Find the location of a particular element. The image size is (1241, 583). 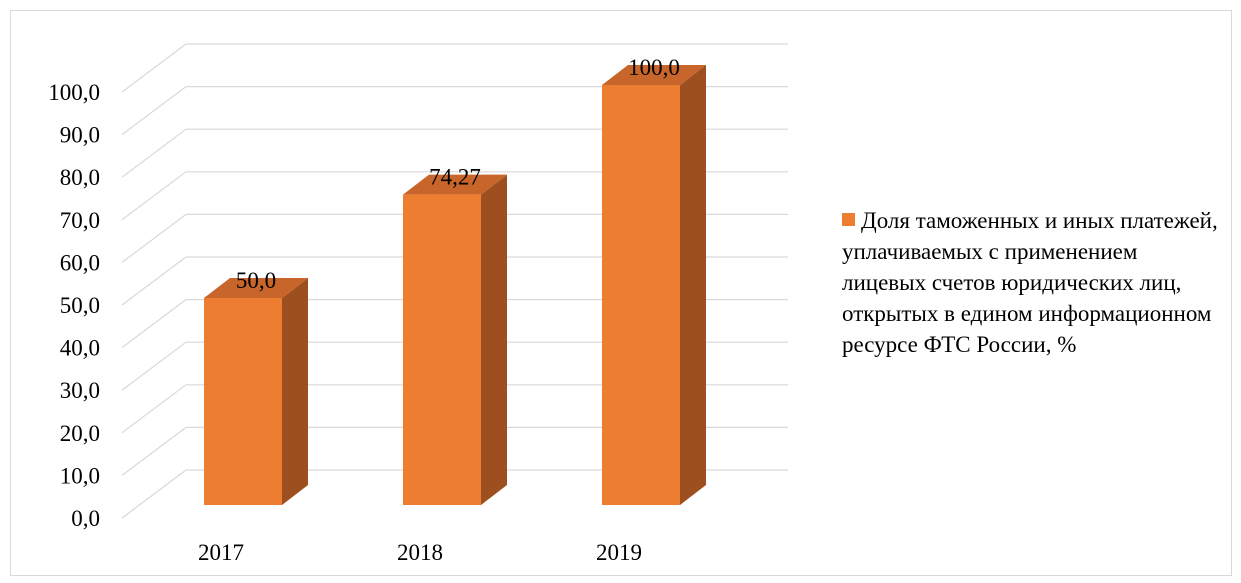

y-tick-label: 60,0 is located at coordinates (80, 262).